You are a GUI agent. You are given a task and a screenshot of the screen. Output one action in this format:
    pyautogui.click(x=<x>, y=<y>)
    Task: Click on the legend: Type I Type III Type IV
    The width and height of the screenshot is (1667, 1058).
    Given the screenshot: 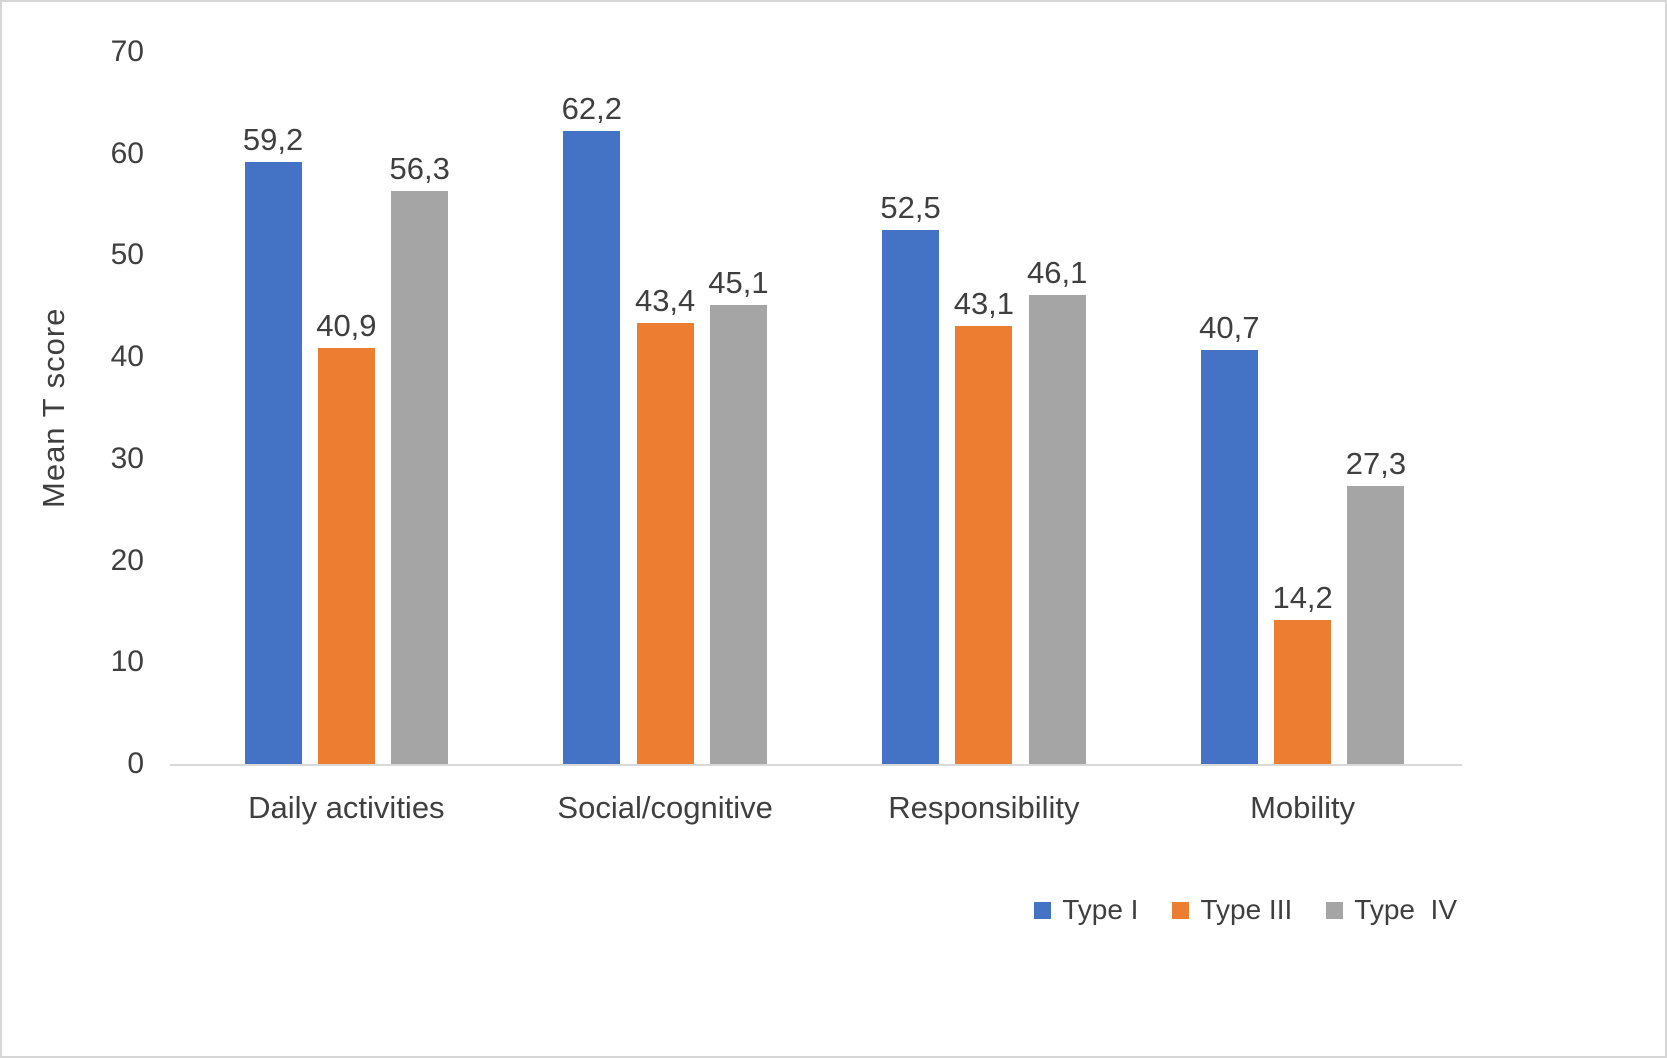 What is the action you would take?
    pyautogui.click(x=1245, y=910)
    